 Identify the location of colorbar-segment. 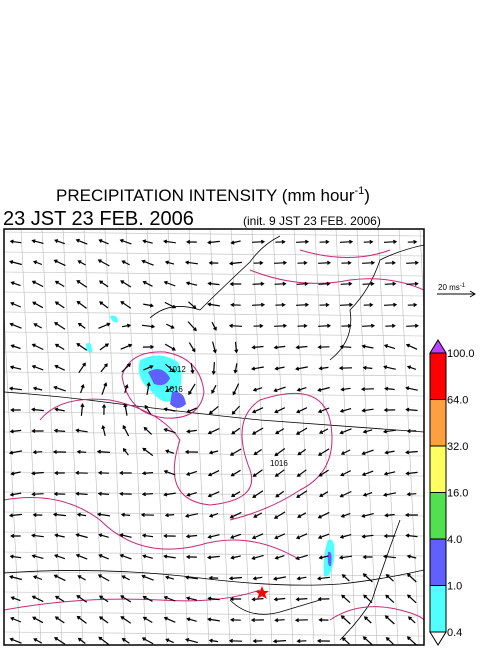
(438, 376).